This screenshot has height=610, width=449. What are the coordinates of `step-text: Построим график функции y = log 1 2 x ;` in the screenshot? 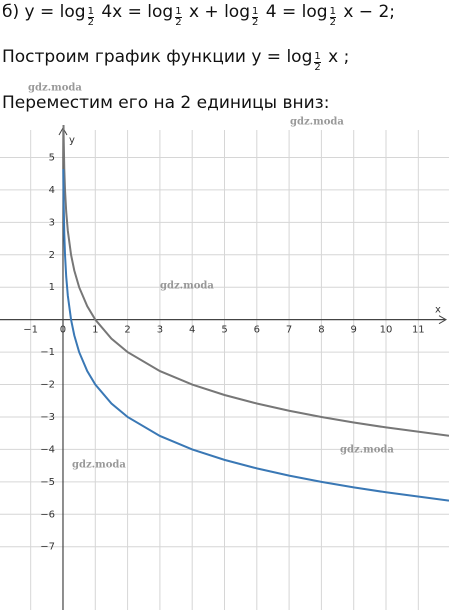 It's located at (175, 60).